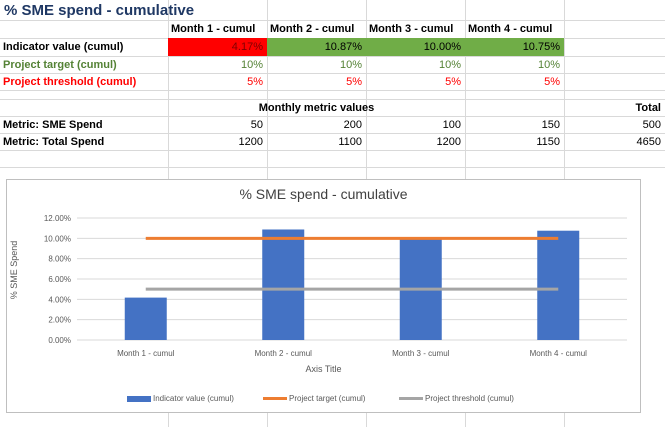  I want to click on legend-label-indicator: Indicator value (cumul), so click(193, 398).